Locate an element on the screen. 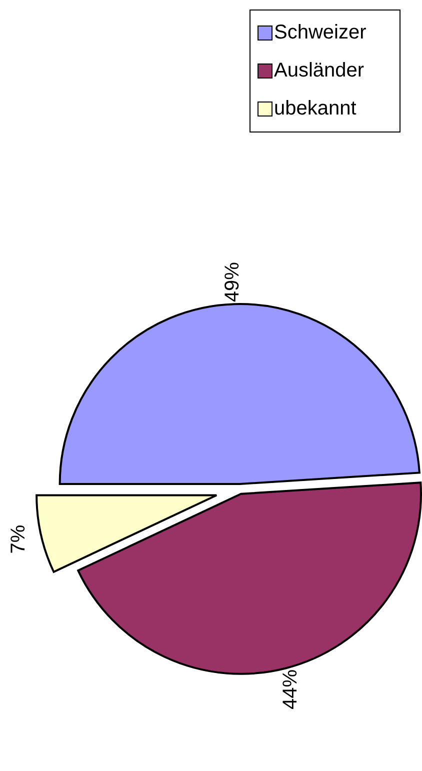 Image resolution: width=422 pixels, height=771 pixels. data-label: 44% is located at coordinates (291, 689).